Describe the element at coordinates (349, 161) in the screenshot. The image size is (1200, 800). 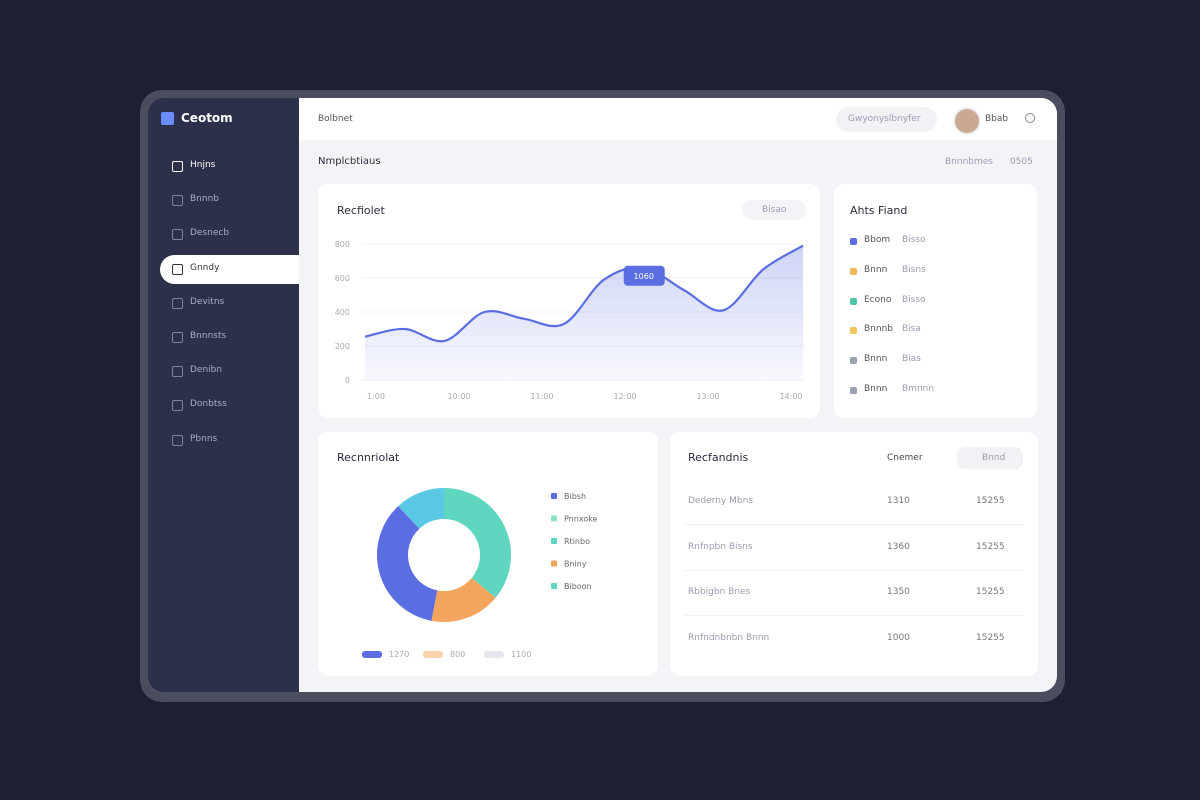
I see `page-title: Nmplcbtiaus` at that location.